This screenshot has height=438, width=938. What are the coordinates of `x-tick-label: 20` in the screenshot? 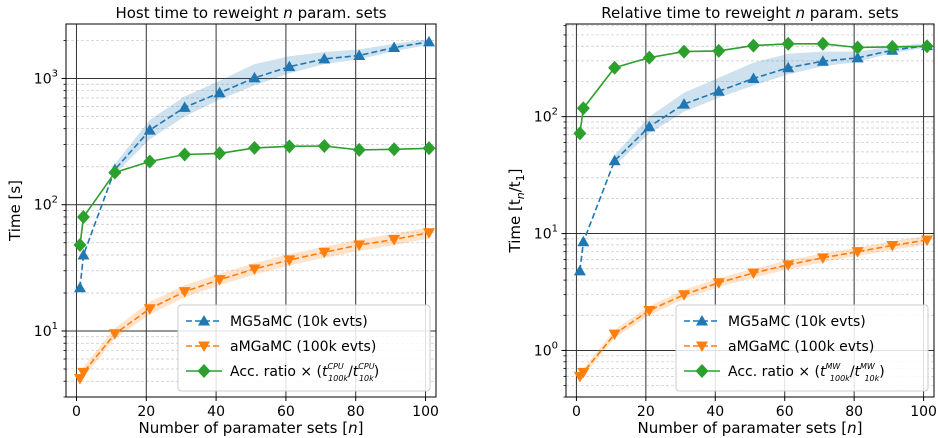 It's located at (646, 412).